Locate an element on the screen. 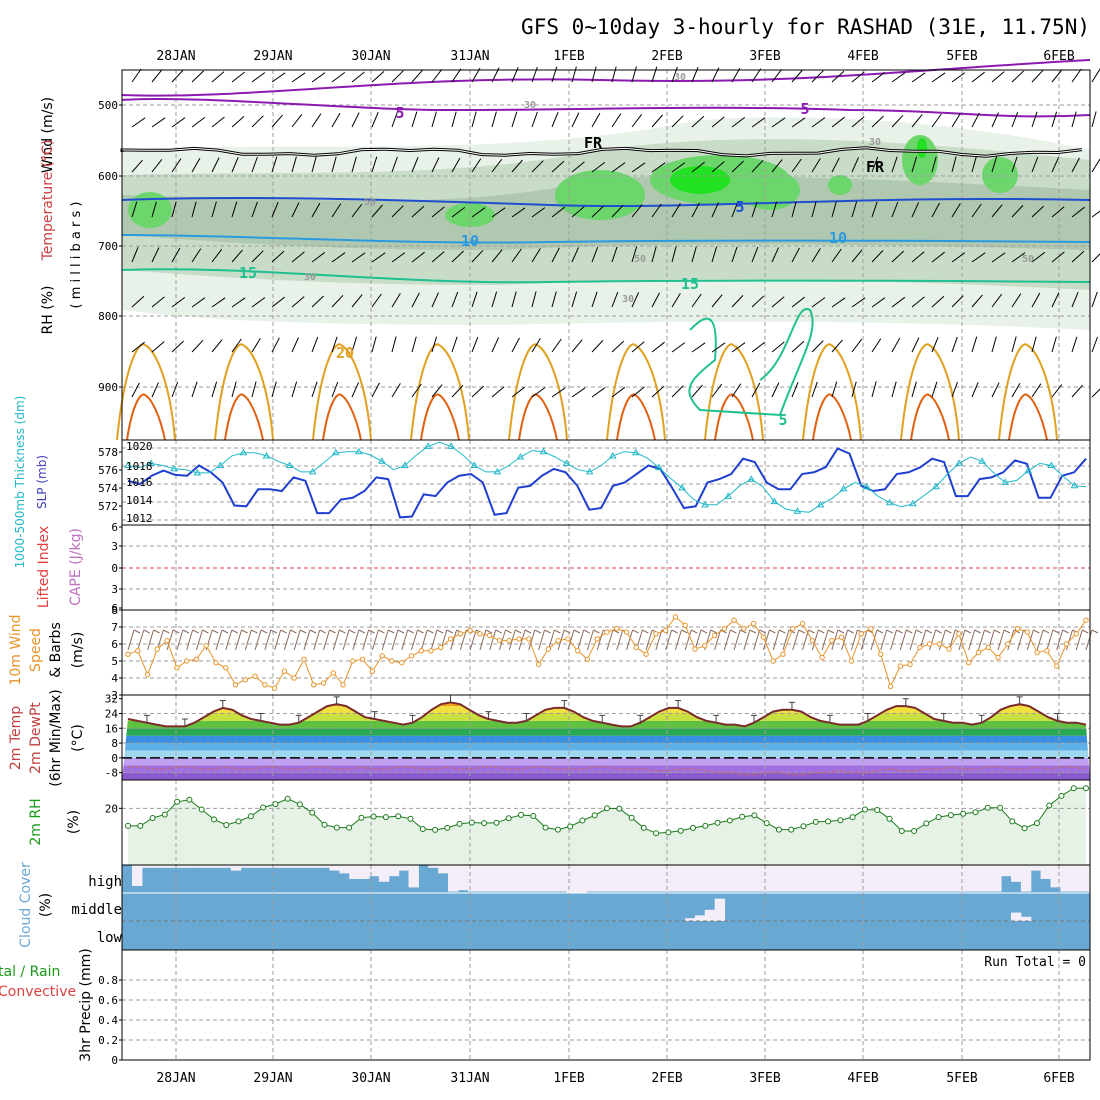 The height and width of the screenshot is (1100, 1100). date-label-top: 5FEB is located at coordinates (961, 56).